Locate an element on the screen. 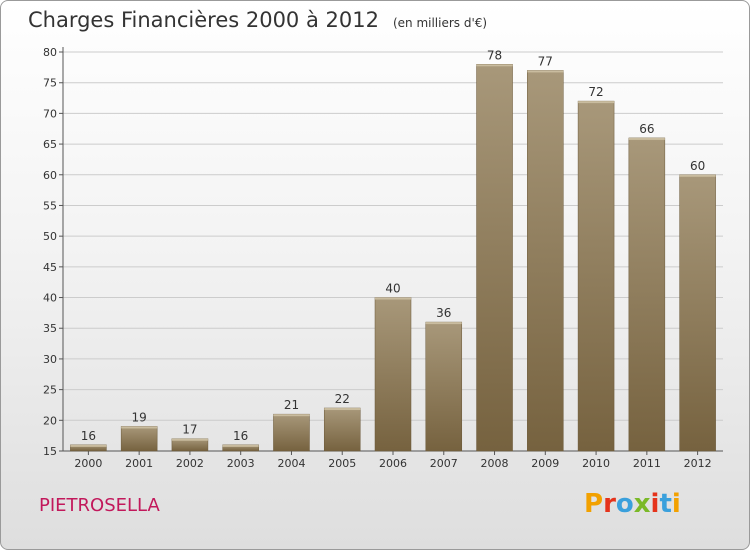 Image resolution: width=750 pixels, height=550 pixels. y-tick-label: 30 is located at coordinates (50, 359).